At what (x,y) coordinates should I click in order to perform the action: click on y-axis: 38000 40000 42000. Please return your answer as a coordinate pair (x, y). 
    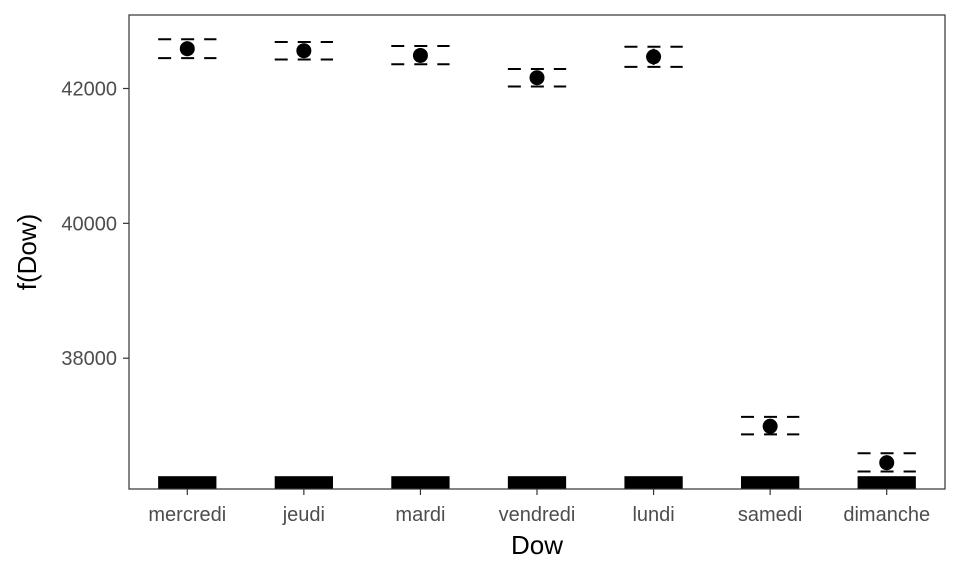
    Looking at the image, I should click on (95, 224).